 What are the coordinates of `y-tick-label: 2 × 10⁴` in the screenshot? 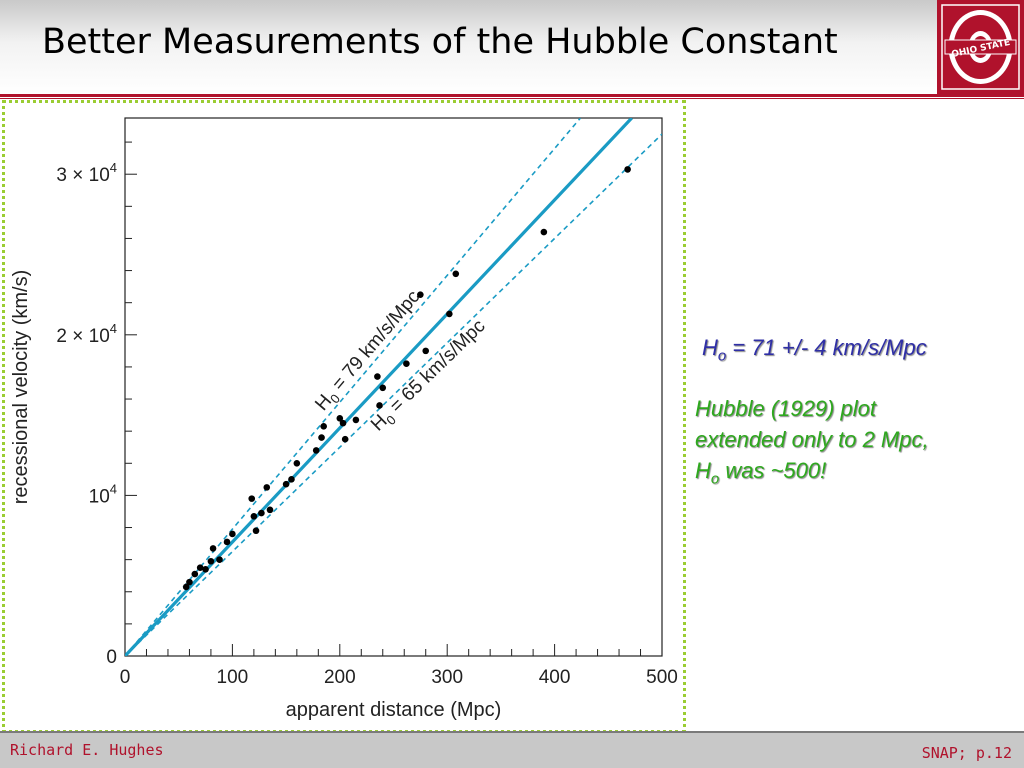 It's located at (86, 334).